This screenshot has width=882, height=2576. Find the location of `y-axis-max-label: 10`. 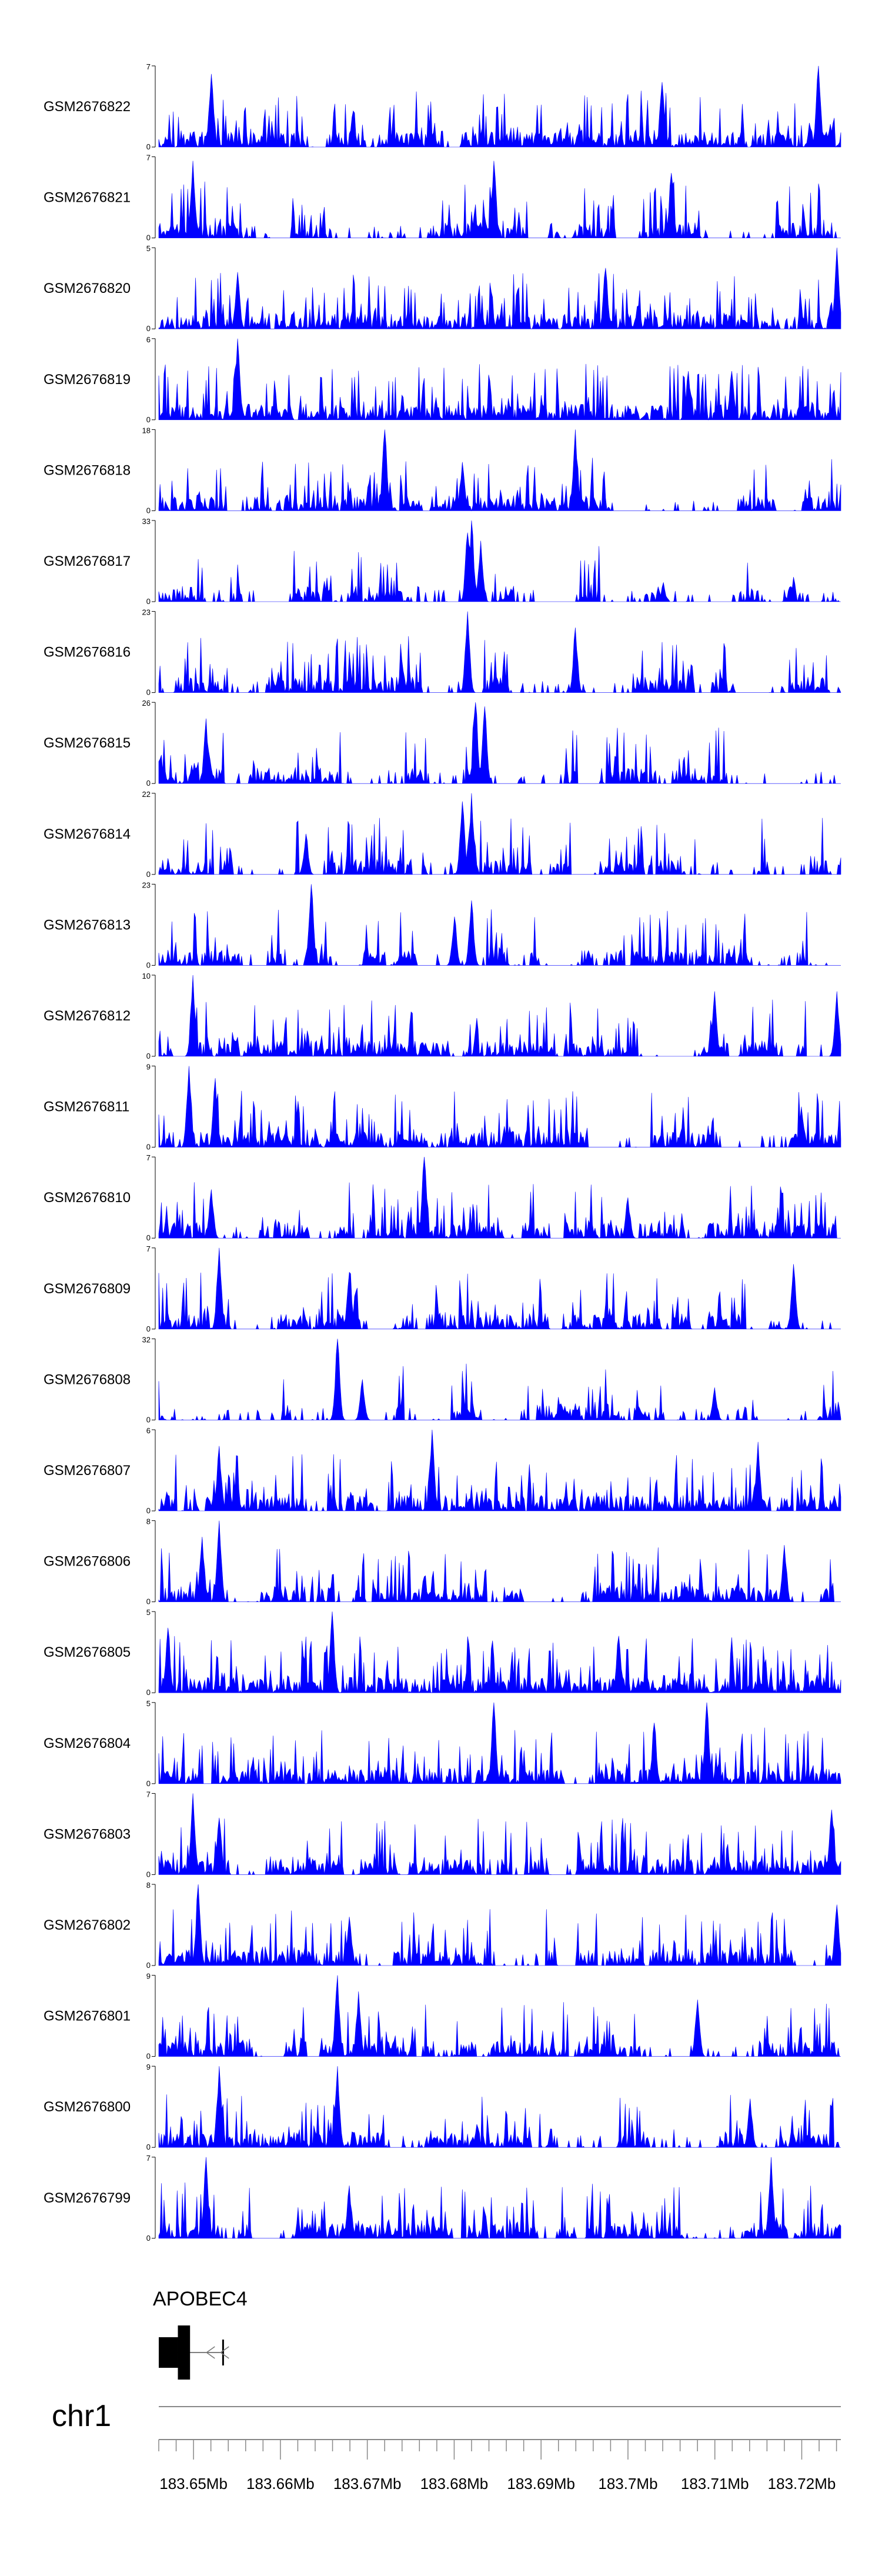

y-axis-max-label: 10 is located at coordinates (146, 976).